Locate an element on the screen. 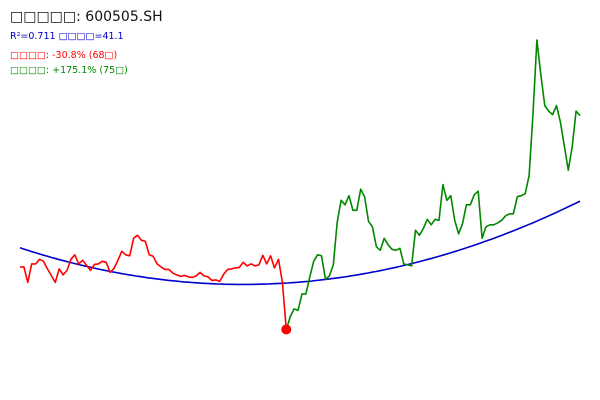 This screenshot has width=600, height=400. decline-stats-text: □□□□: -30.8% (68□) is located at coordinates (64, 55).